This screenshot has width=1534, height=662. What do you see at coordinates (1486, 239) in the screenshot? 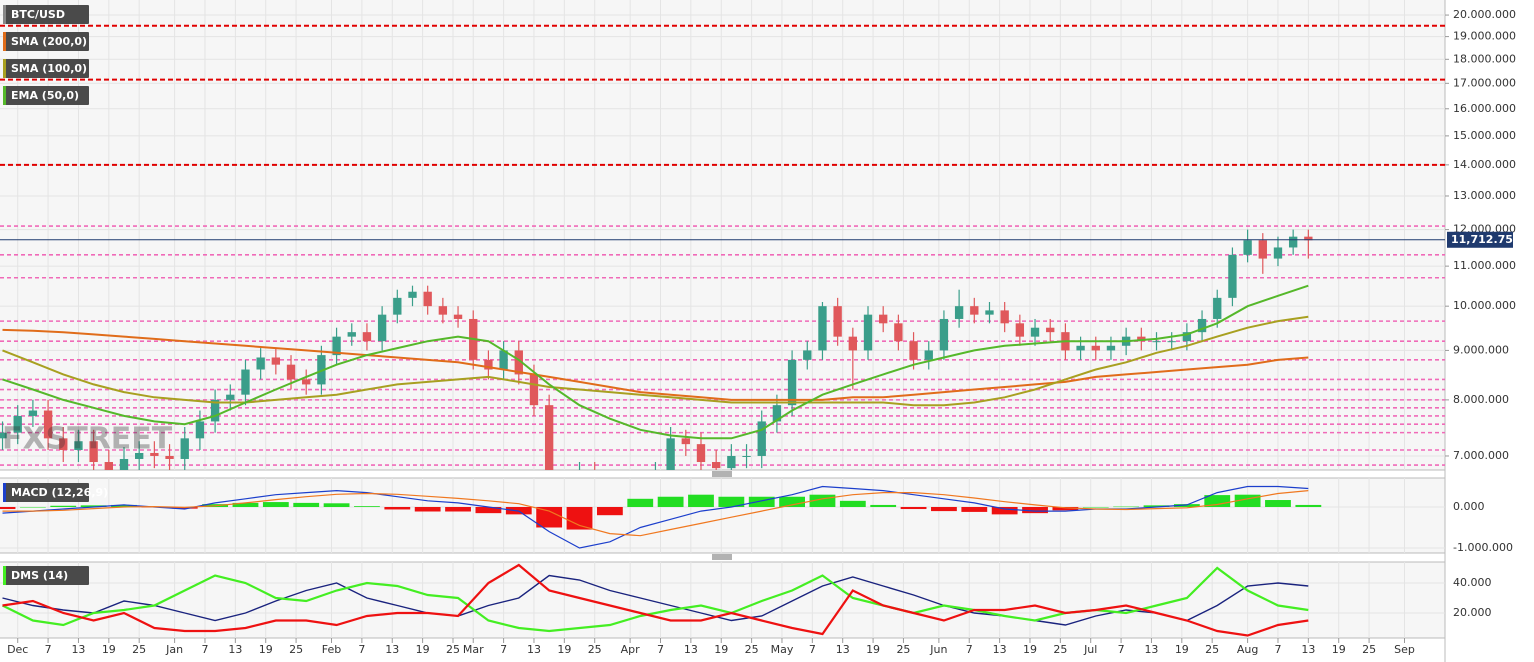
I see `last-price-label: 11,712.753` at bounding box center [1486, 239].